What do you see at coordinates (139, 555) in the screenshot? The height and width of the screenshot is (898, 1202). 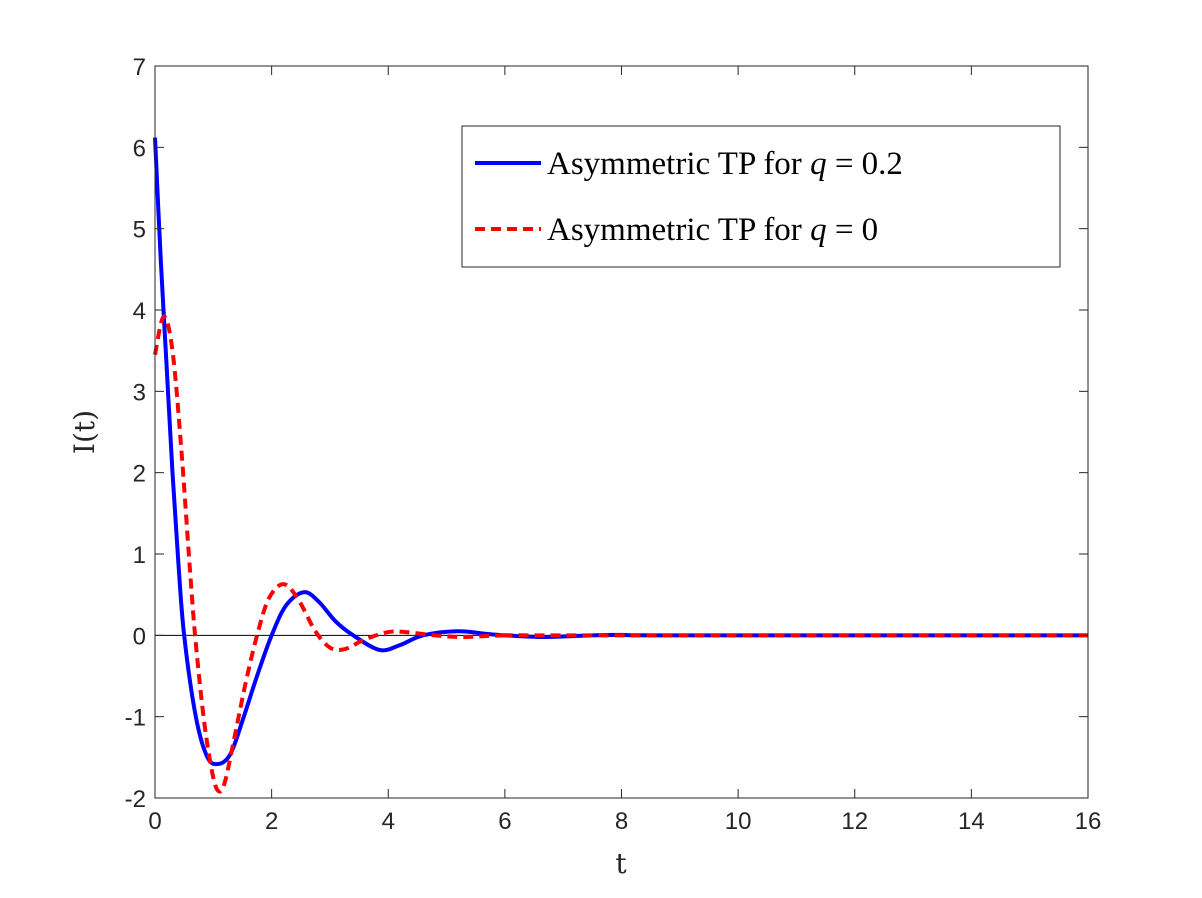 I see `y-tick-label: 1` at bounding box center [139, 555].